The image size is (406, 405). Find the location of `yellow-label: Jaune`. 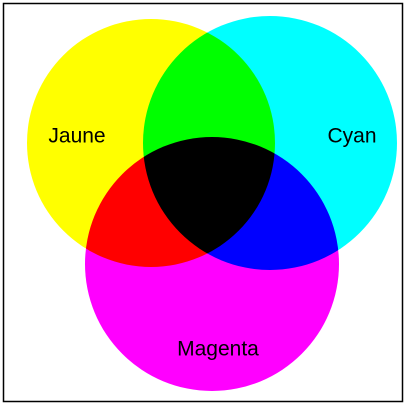

yellow-label: Jaune is located at coordinates (76, 136).